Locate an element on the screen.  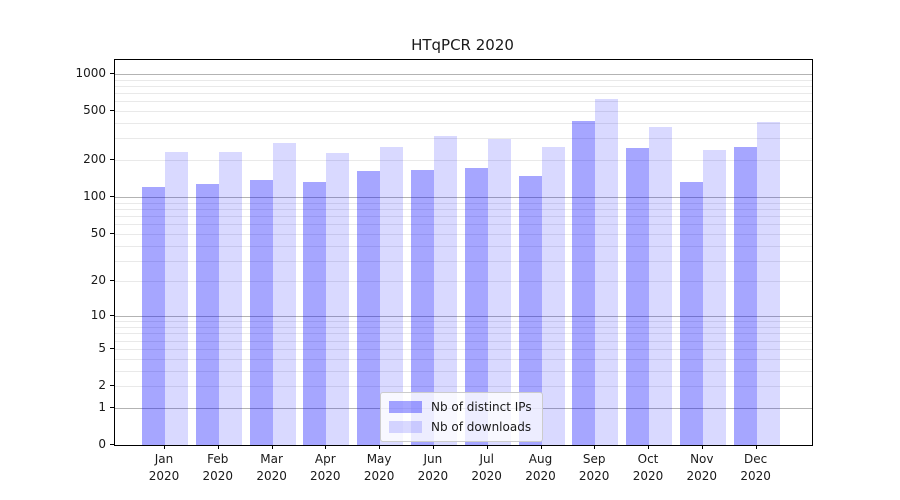
x-tick-label: Dec 2020 is located at coordinates (755, 467).